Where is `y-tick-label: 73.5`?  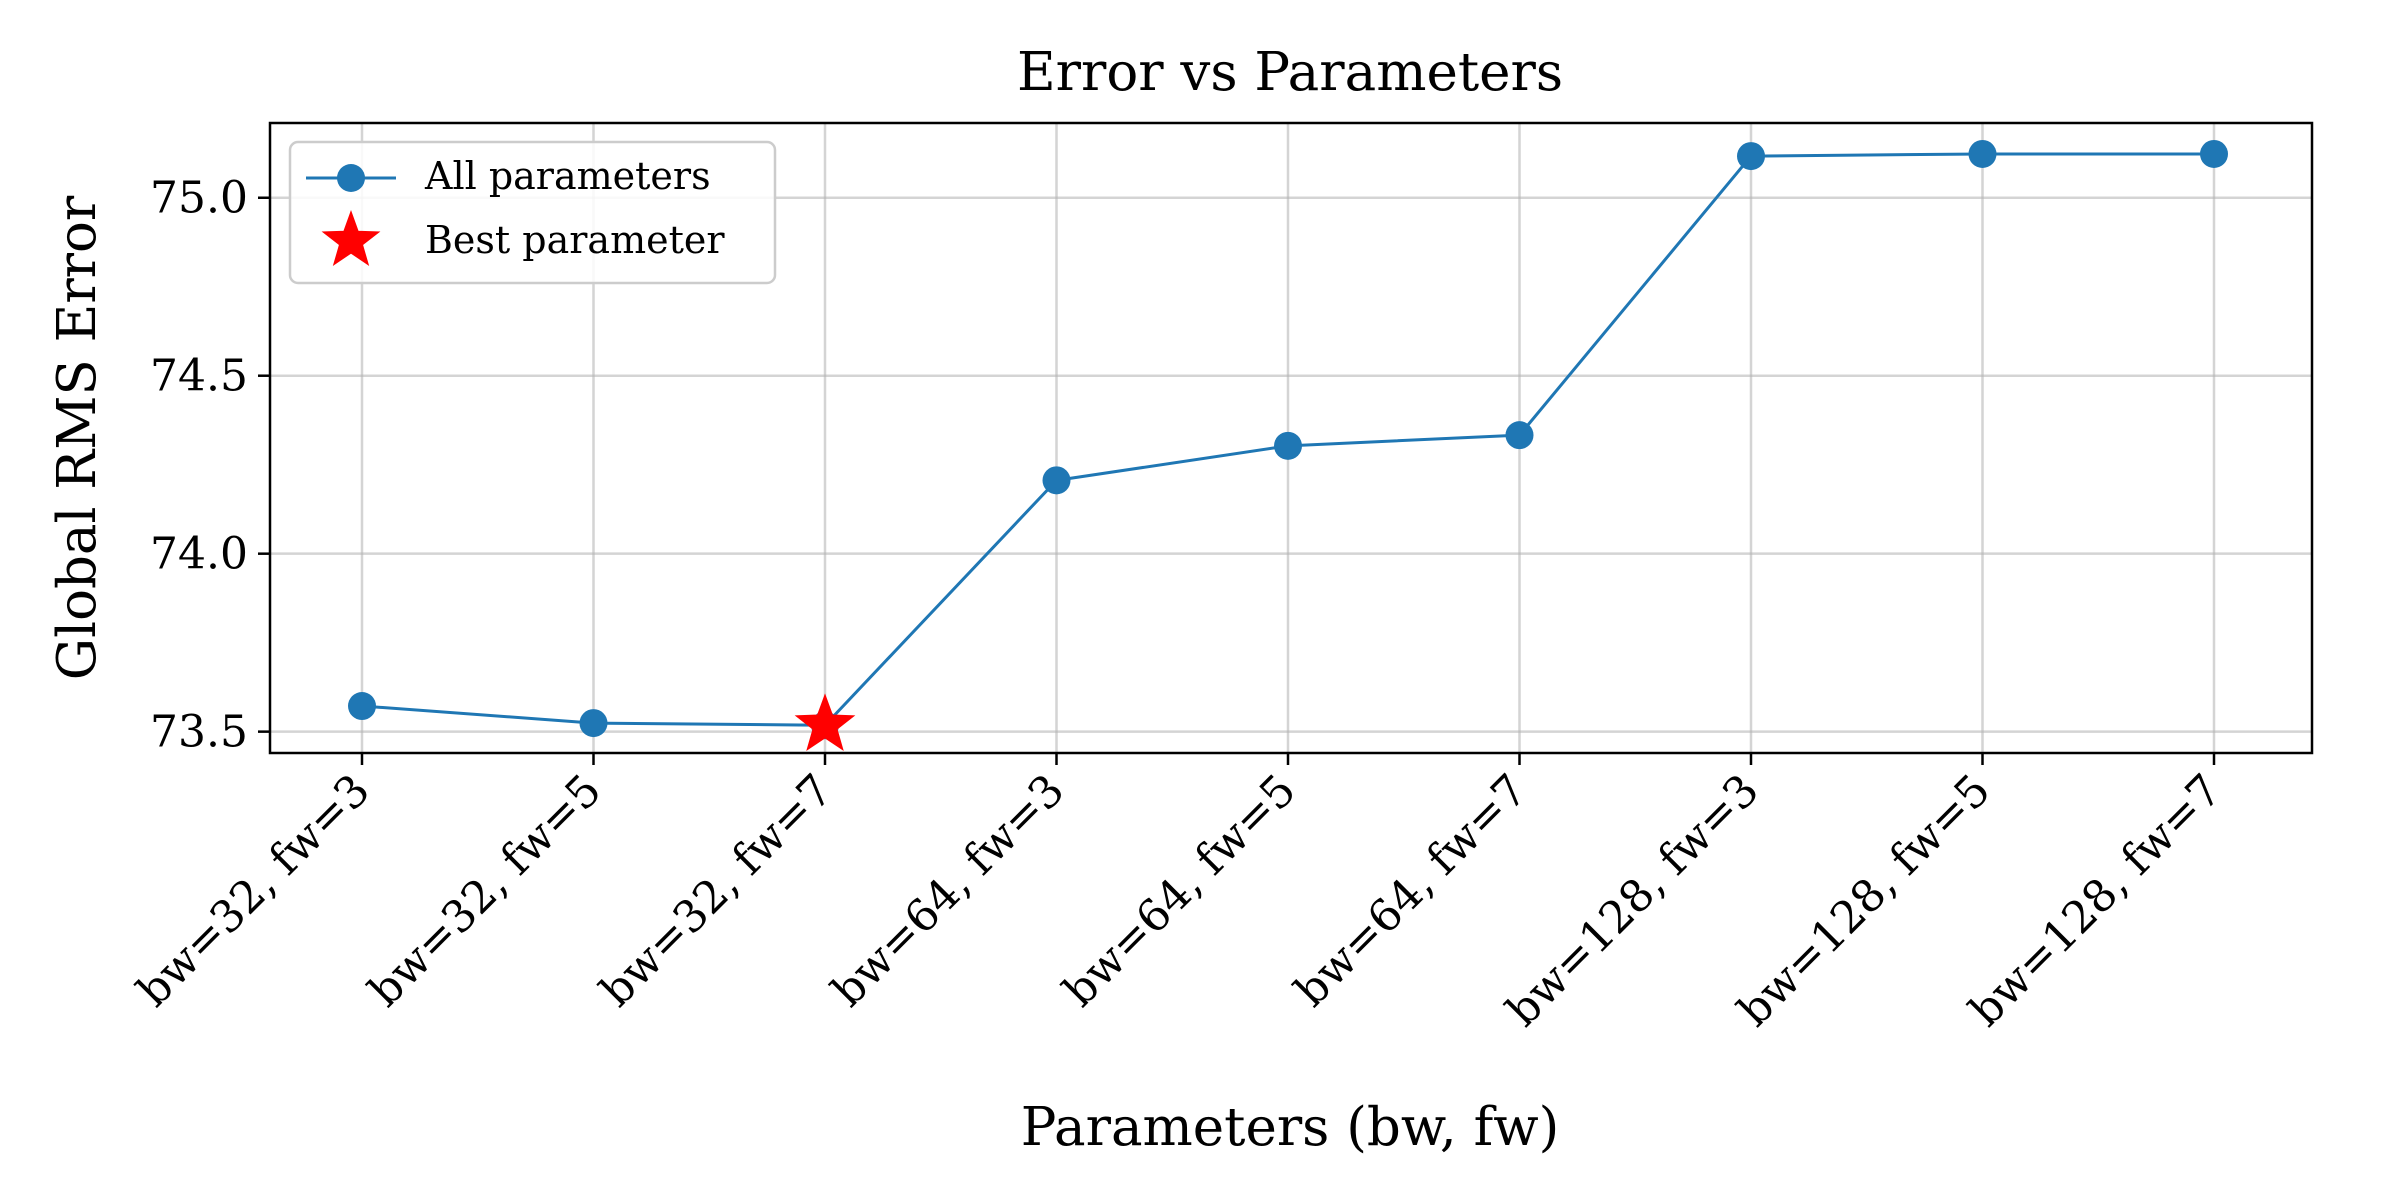
y-tick-label: 73.5 is located at coordinates (199, 732).